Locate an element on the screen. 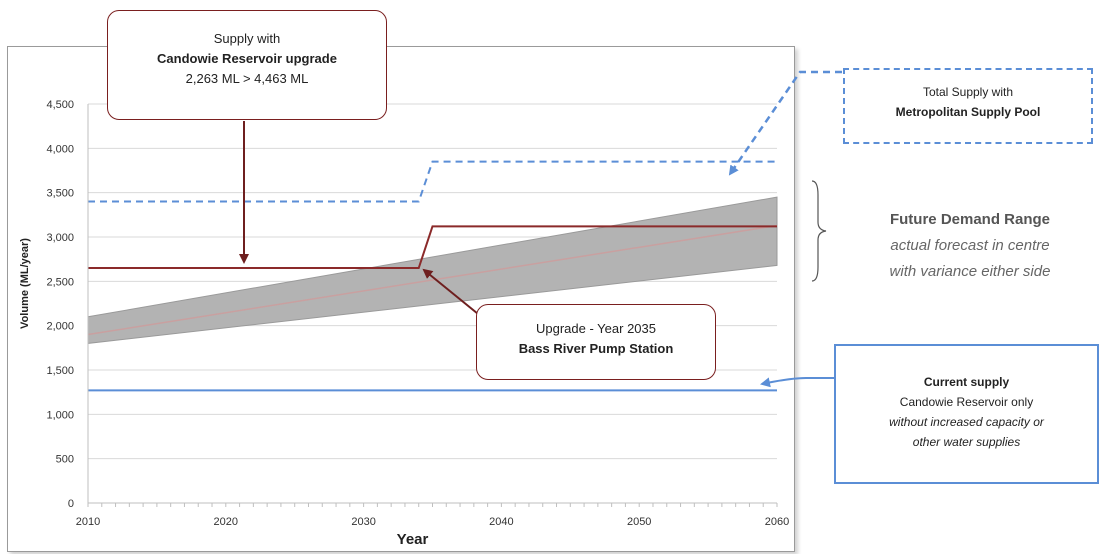 The height and width of the screenshot is (554, 1099). x-tick-label: 2050 is located at coordinates (639, 522).